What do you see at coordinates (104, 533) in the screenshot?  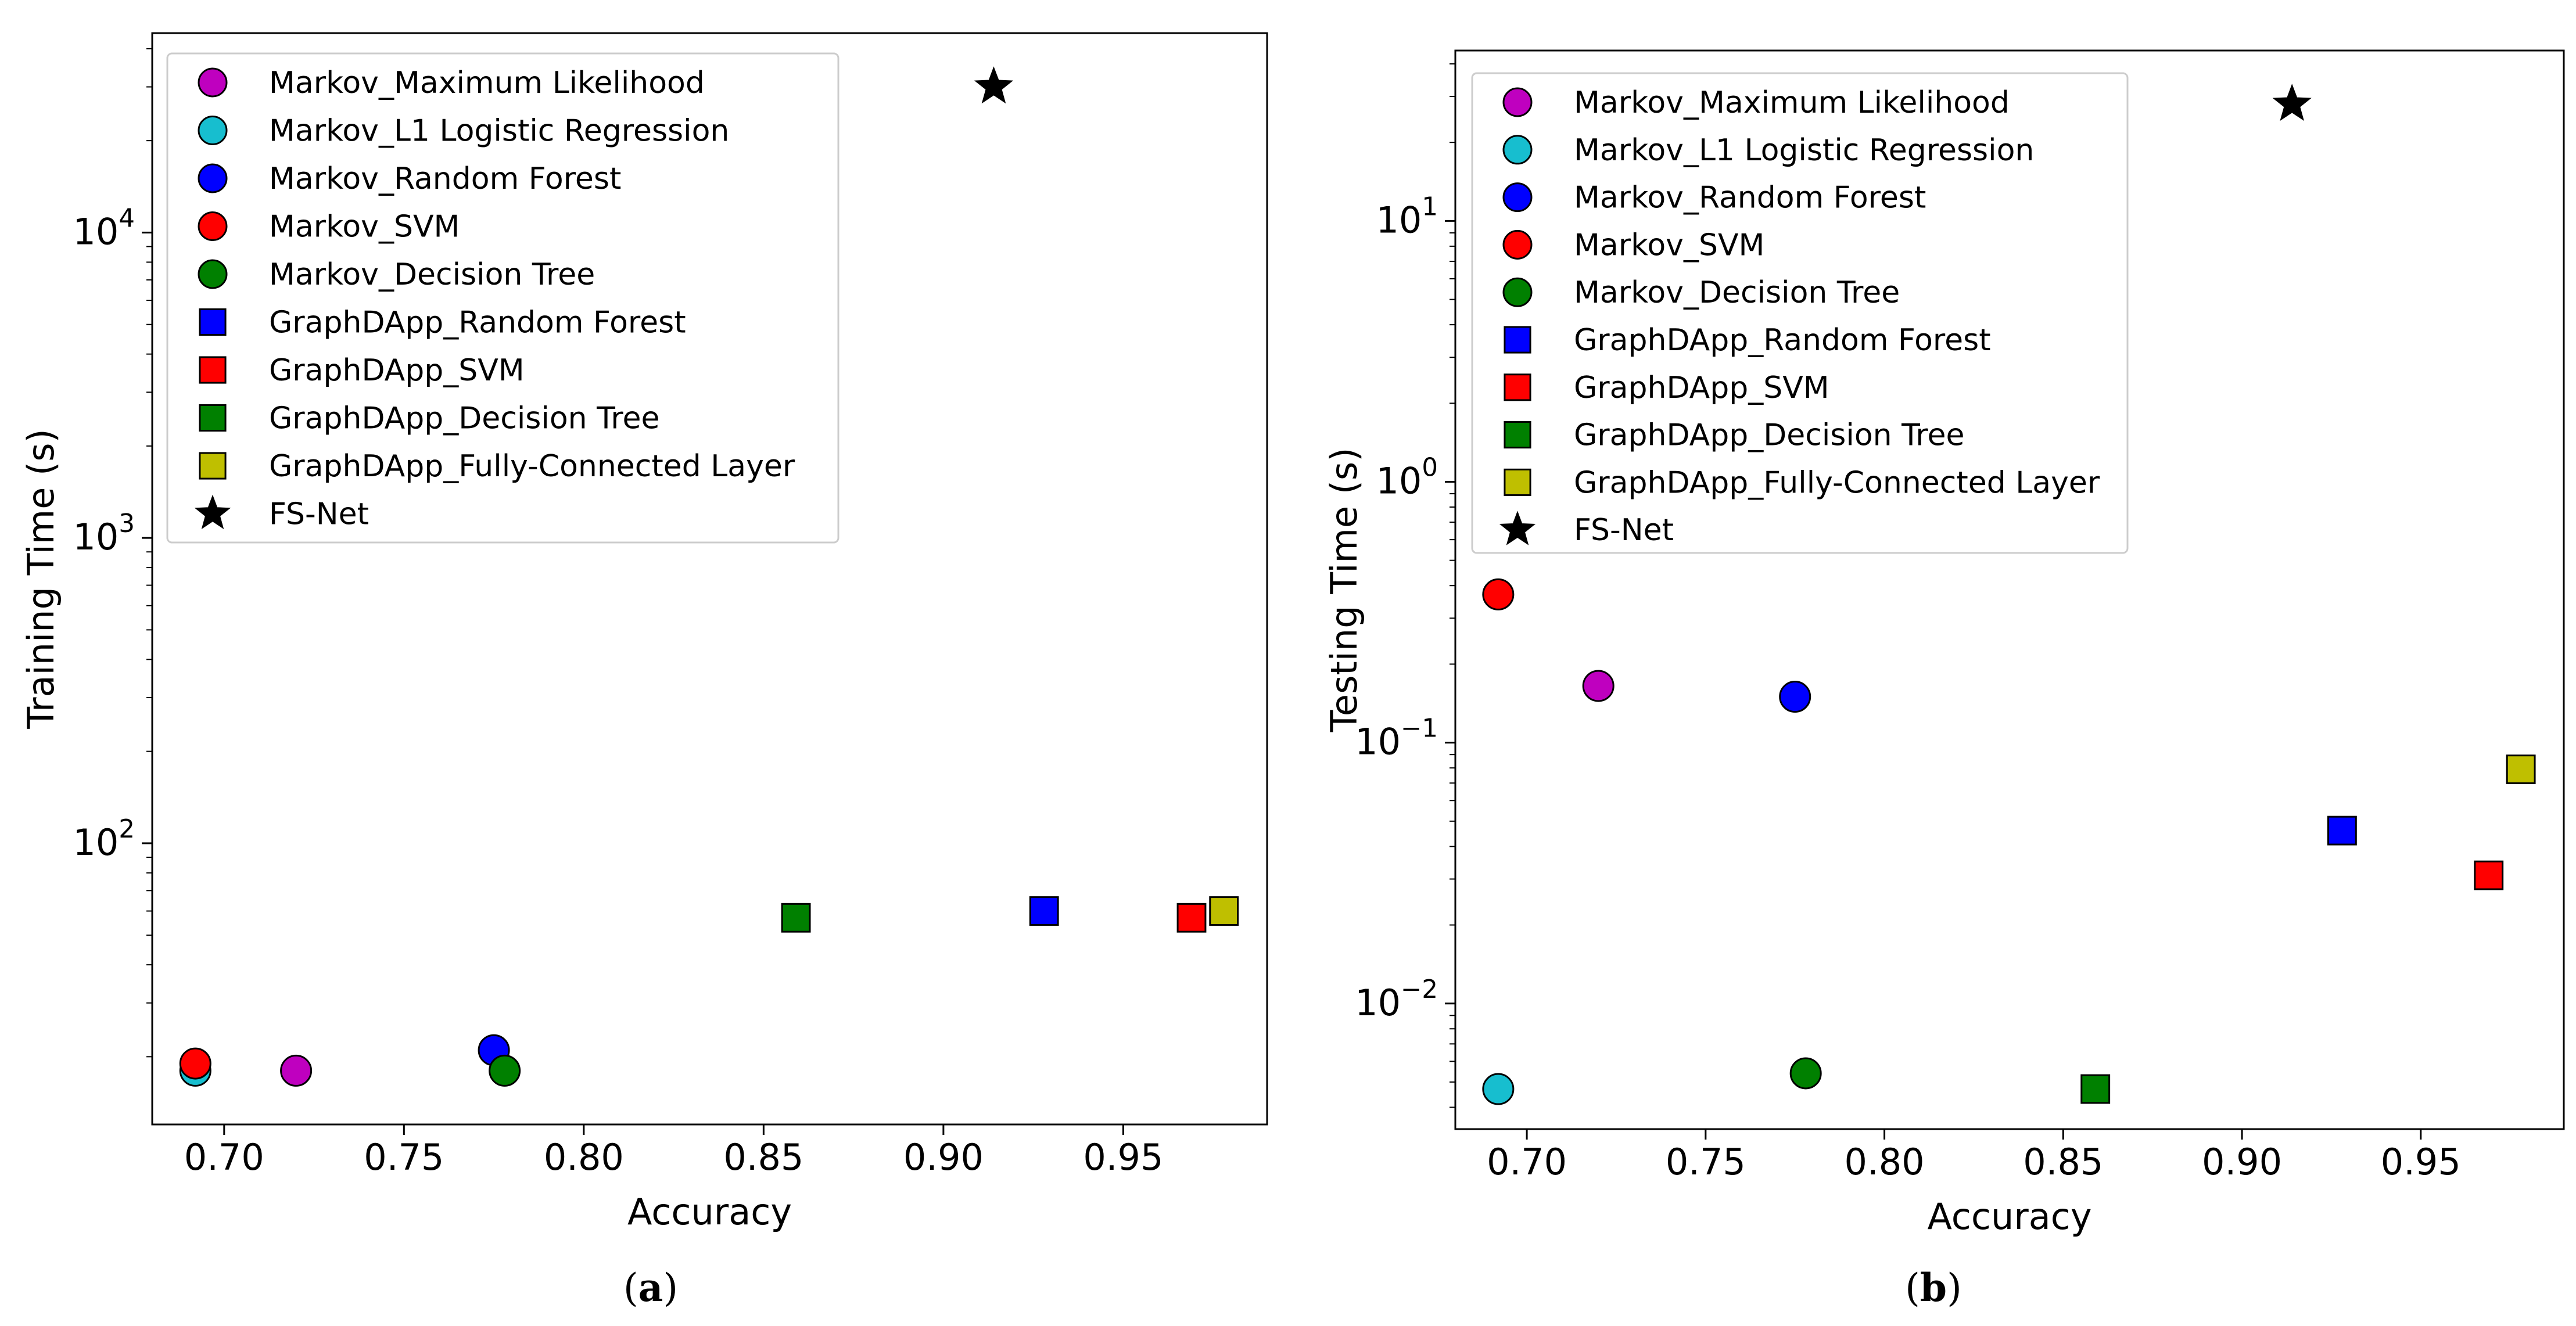 I see `y-tick-label: 10³` at bounding box center [104, 533].